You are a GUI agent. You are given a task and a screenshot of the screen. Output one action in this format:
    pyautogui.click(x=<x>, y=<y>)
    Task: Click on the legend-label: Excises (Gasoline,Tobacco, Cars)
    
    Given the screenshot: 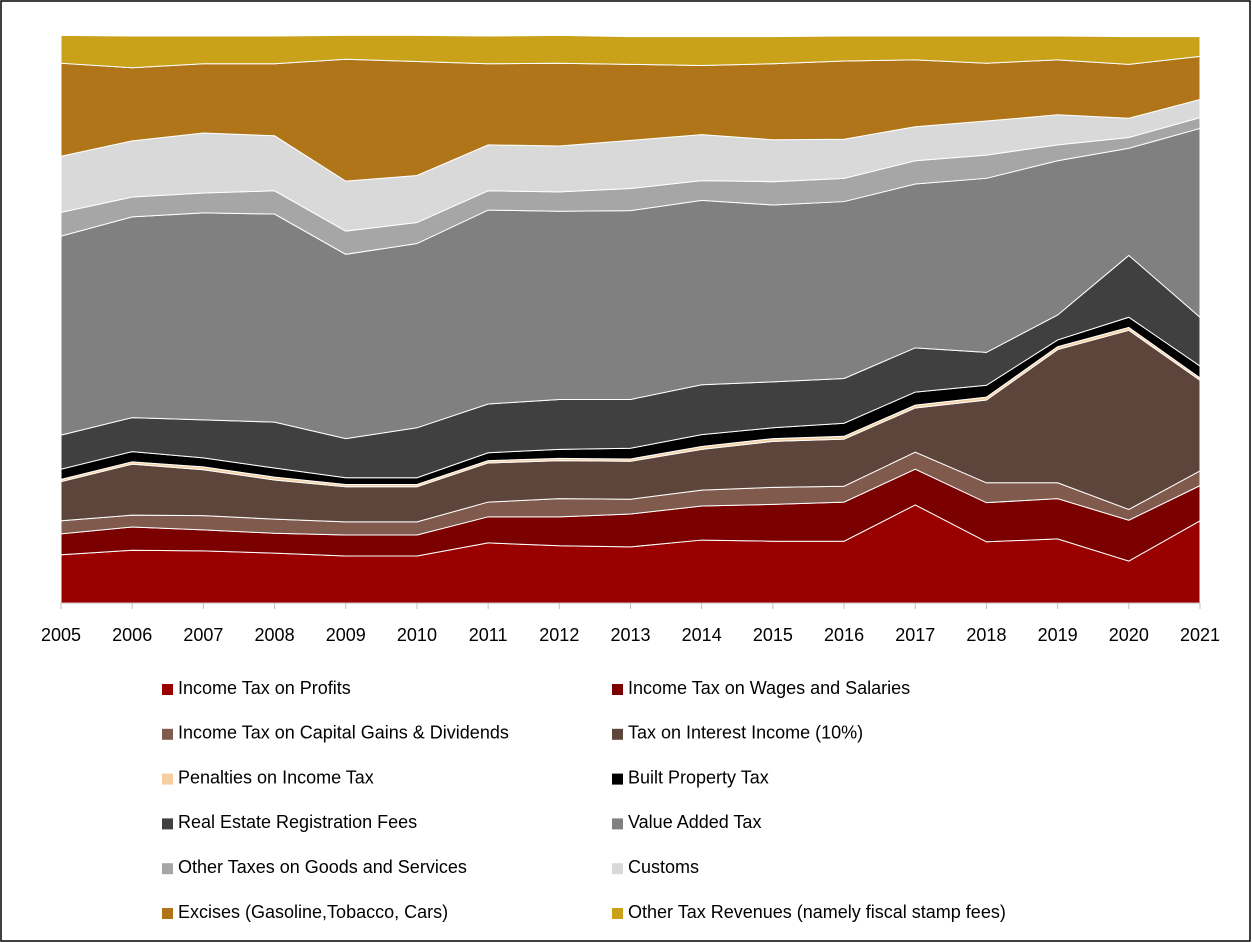 What is the action you would take?
    pyautogui.click(x=313, y=912)
    